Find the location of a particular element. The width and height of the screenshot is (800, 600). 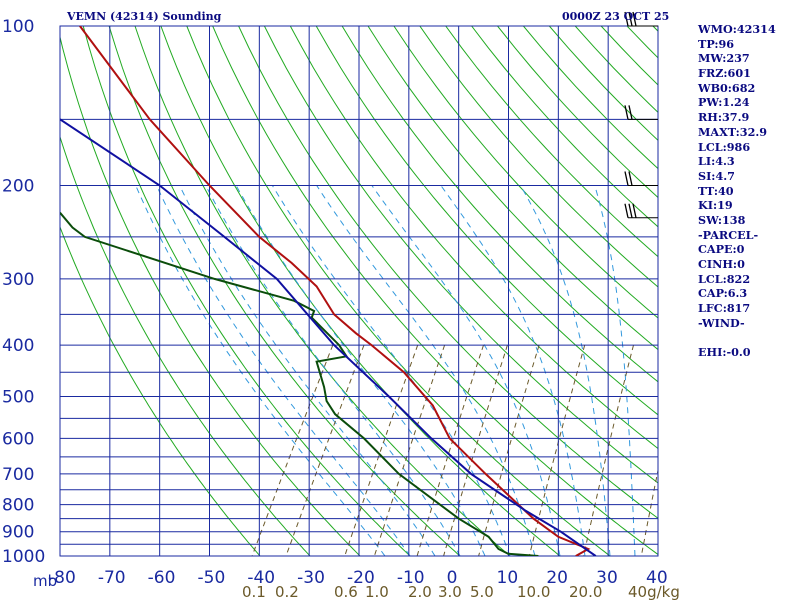

stat-line: MW:237 is located at coordinates (724, 58).